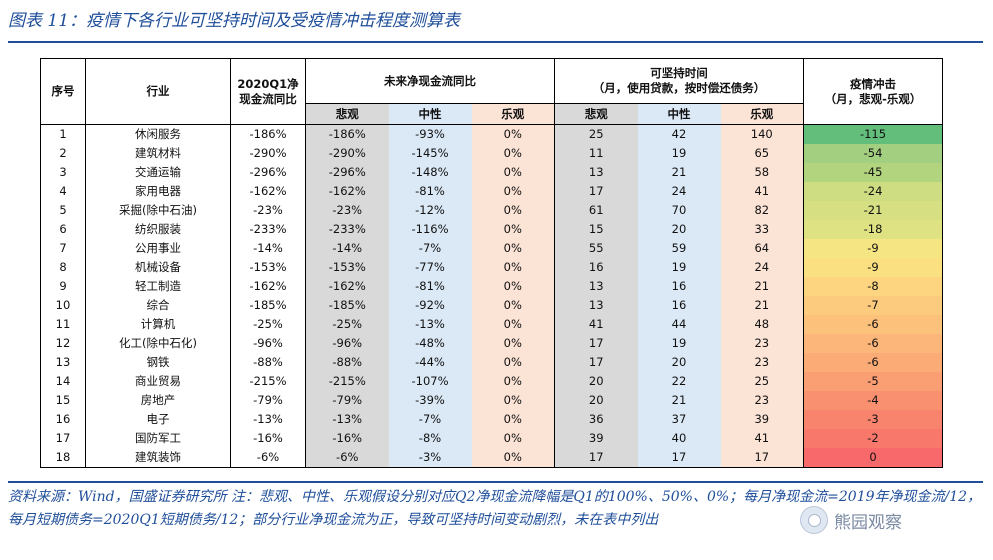 The height and width of the screenshot is (560, 993). I want to click on header-q1-cashflow: 2020Q1净现金流同比, so click(268, 91).